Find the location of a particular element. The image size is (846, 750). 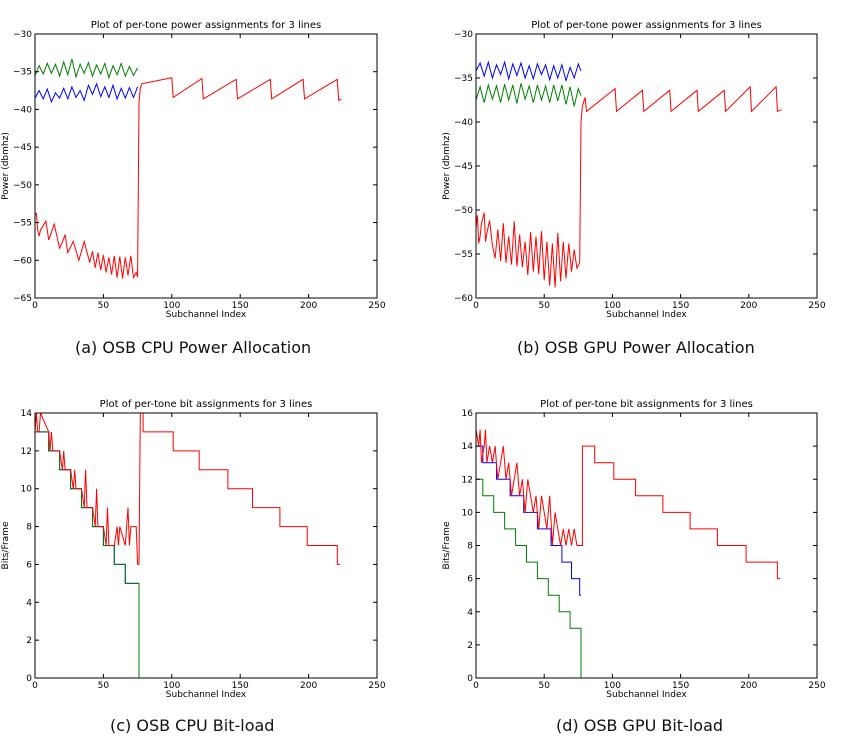

x-axis-label-a: Subchannel Index is located at coordinates (206, 315).